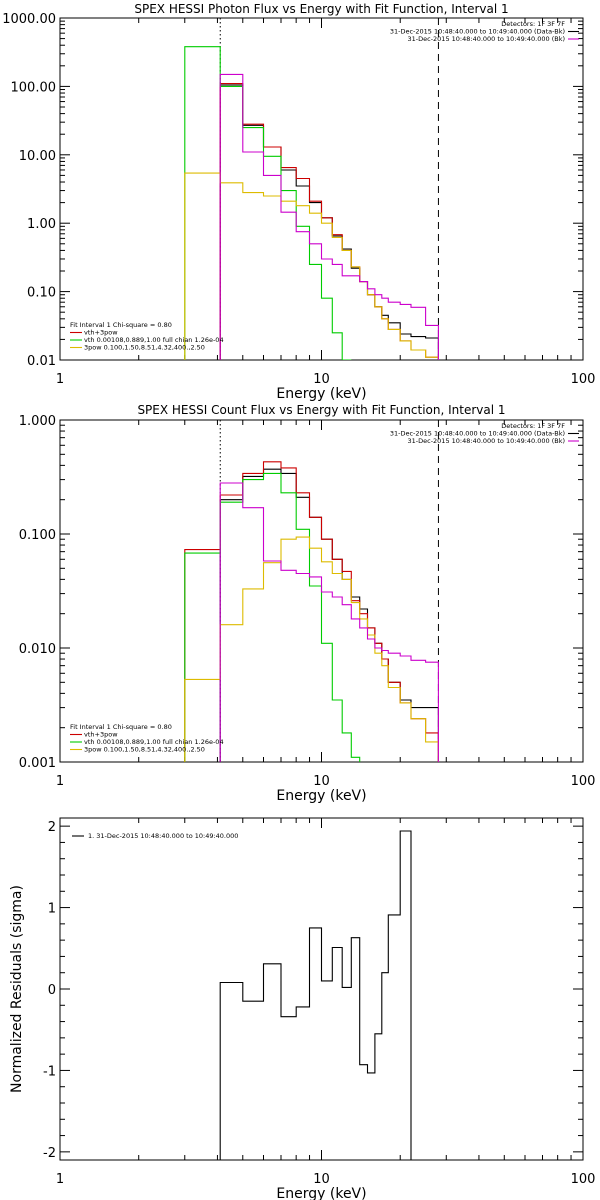 The height and width of the screenshot is (1200, 600). I want to click on count-fit-legend-line: vth+3pow, so click(101, 735).